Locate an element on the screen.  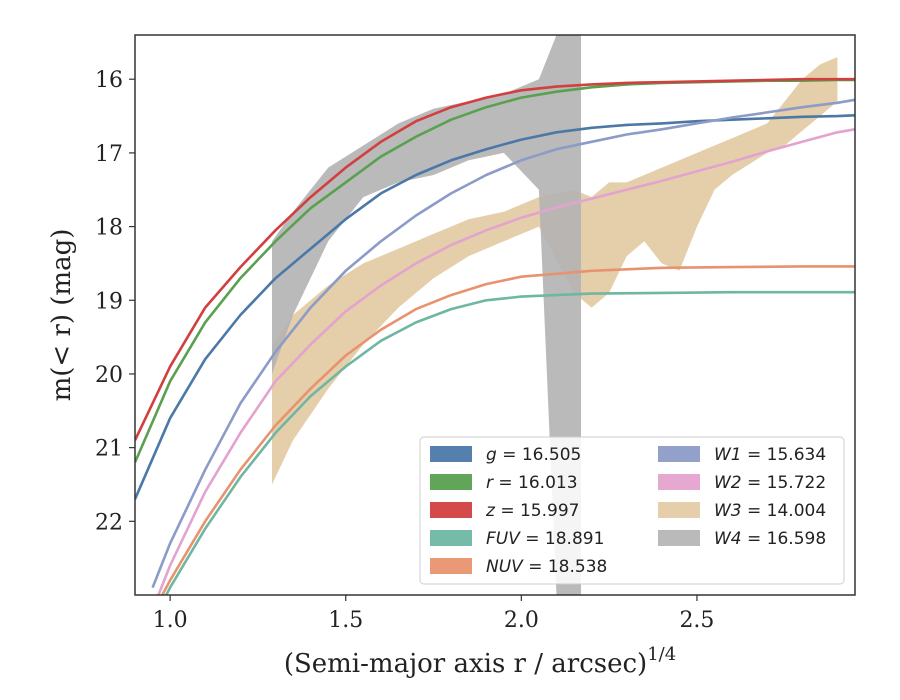
legend-swatch-w2 is located at coordinates (679, 482).